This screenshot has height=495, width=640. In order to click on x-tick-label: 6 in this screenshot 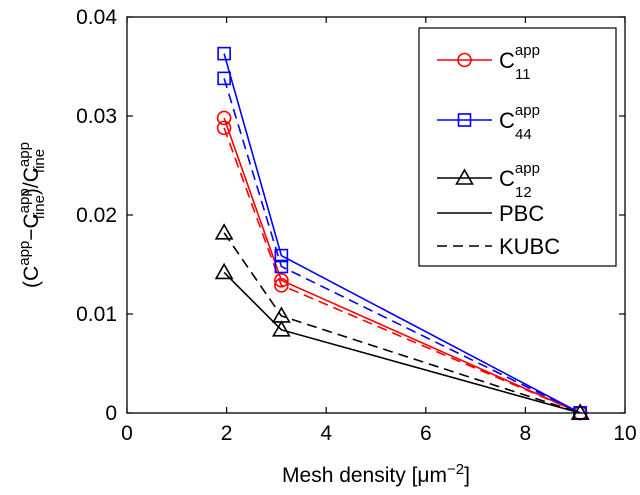, I will do `click(426, 433)`.